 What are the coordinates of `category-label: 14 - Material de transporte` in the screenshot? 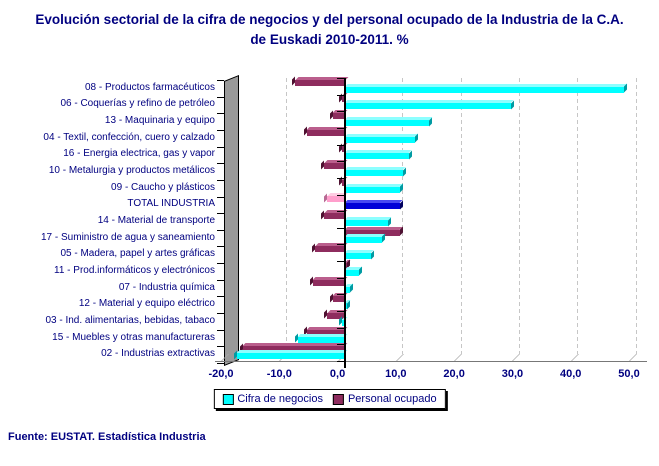 It's located at (156, 220).